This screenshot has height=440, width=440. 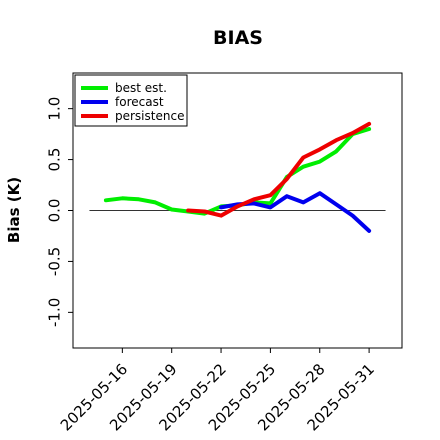 What do you see at coordinates (279, 169) in the screenshot?
I see `series-line-persistence` at bounding box center [279, 169].